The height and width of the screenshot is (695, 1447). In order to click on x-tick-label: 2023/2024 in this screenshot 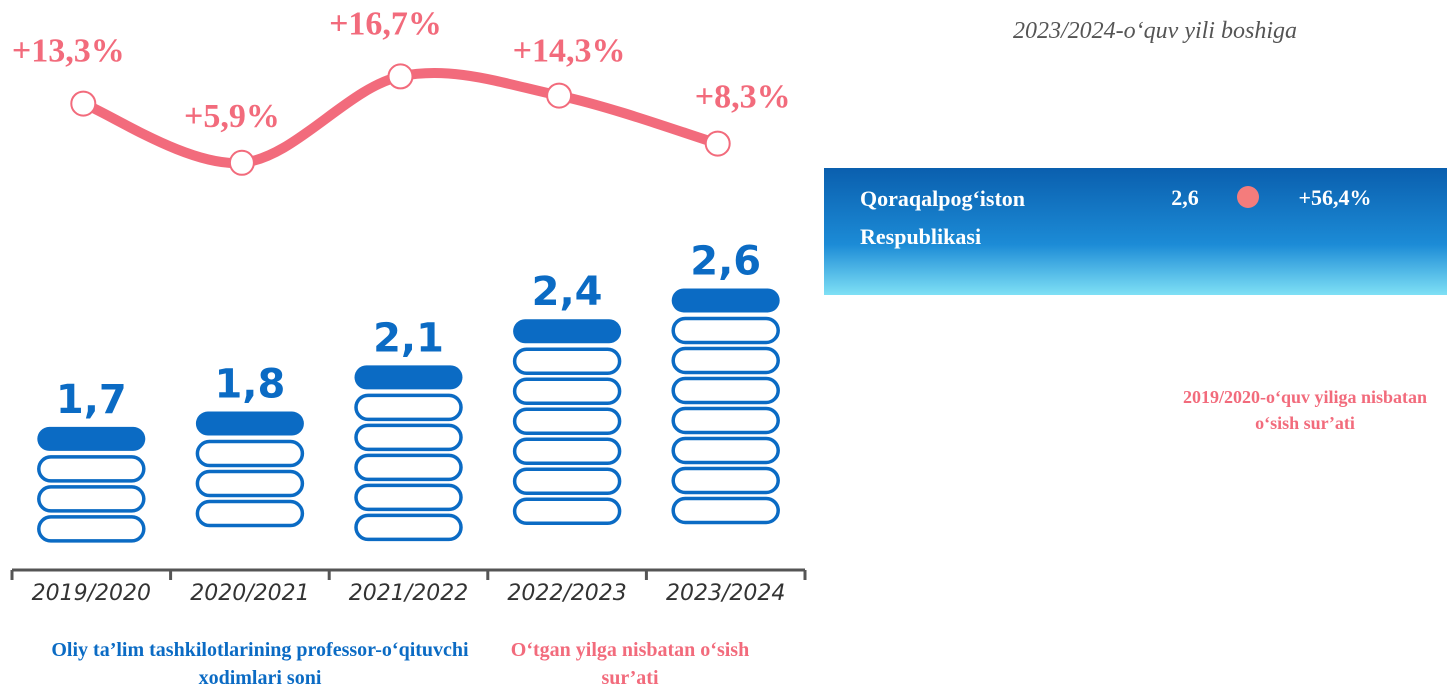, I will do `click(725, 593)`.